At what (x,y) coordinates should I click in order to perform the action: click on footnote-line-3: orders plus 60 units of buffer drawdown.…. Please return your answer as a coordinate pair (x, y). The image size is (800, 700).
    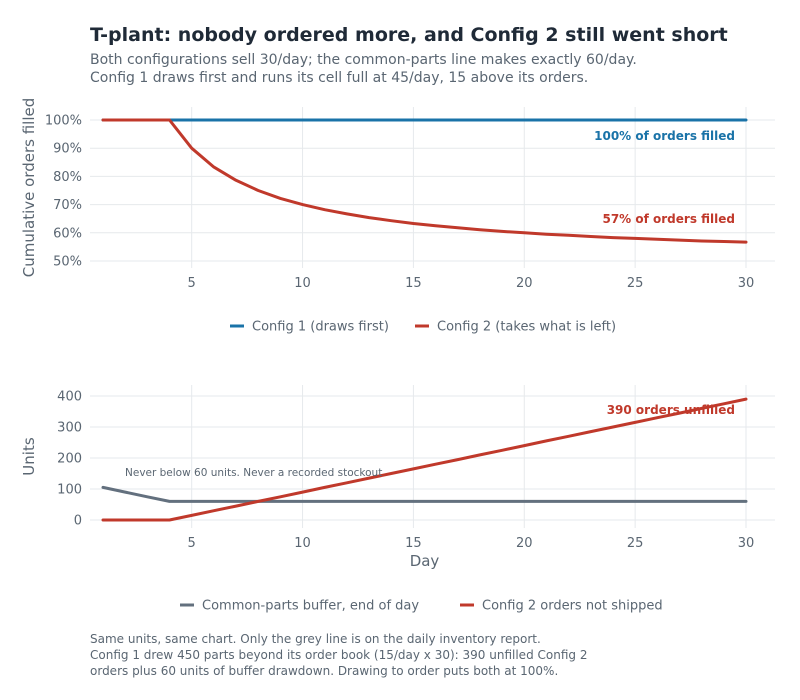
    Looking at the image, I should click on (324, 671).